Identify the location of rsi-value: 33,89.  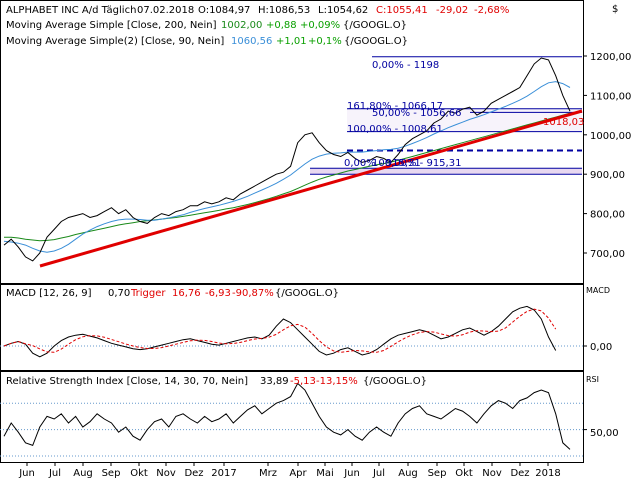
(274, 381).